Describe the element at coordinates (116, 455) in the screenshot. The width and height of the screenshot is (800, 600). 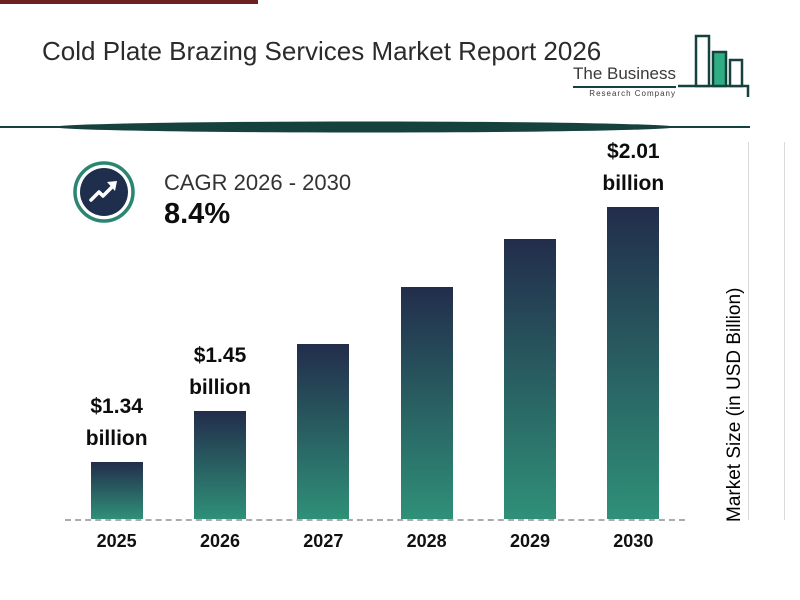
I see `bar-column: $1.34 billion` at that location.